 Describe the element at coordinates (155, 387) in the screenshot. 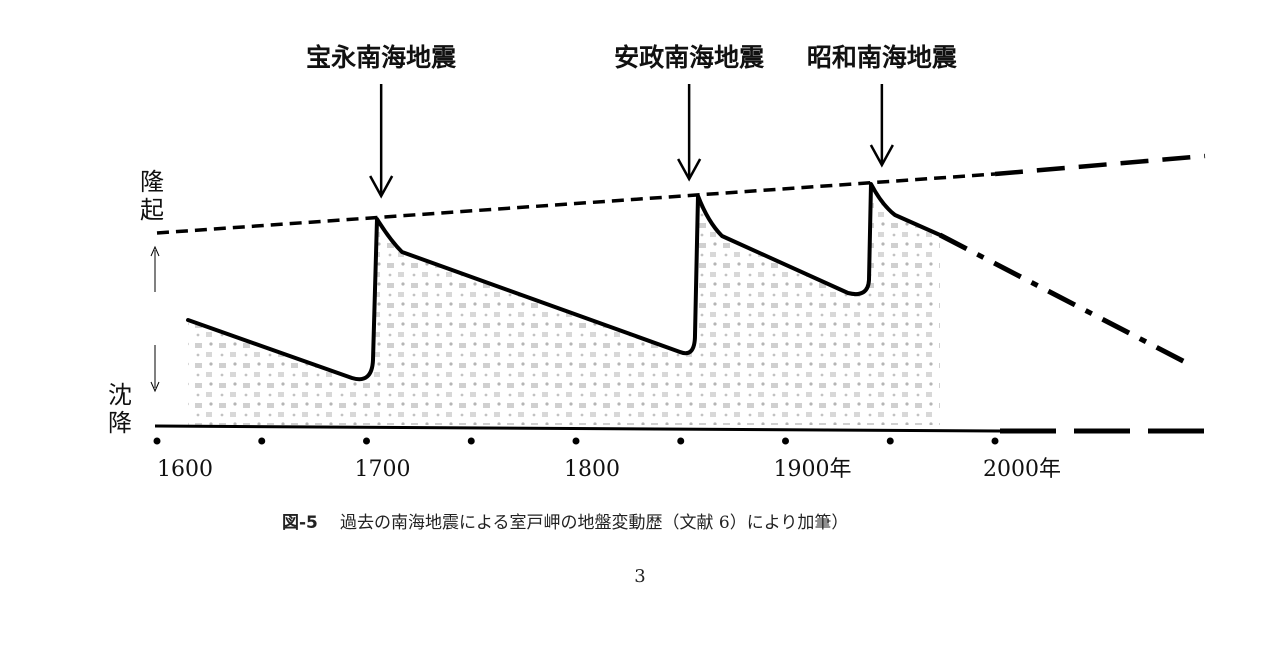

I see `subsidence-arrow-head` at that location.